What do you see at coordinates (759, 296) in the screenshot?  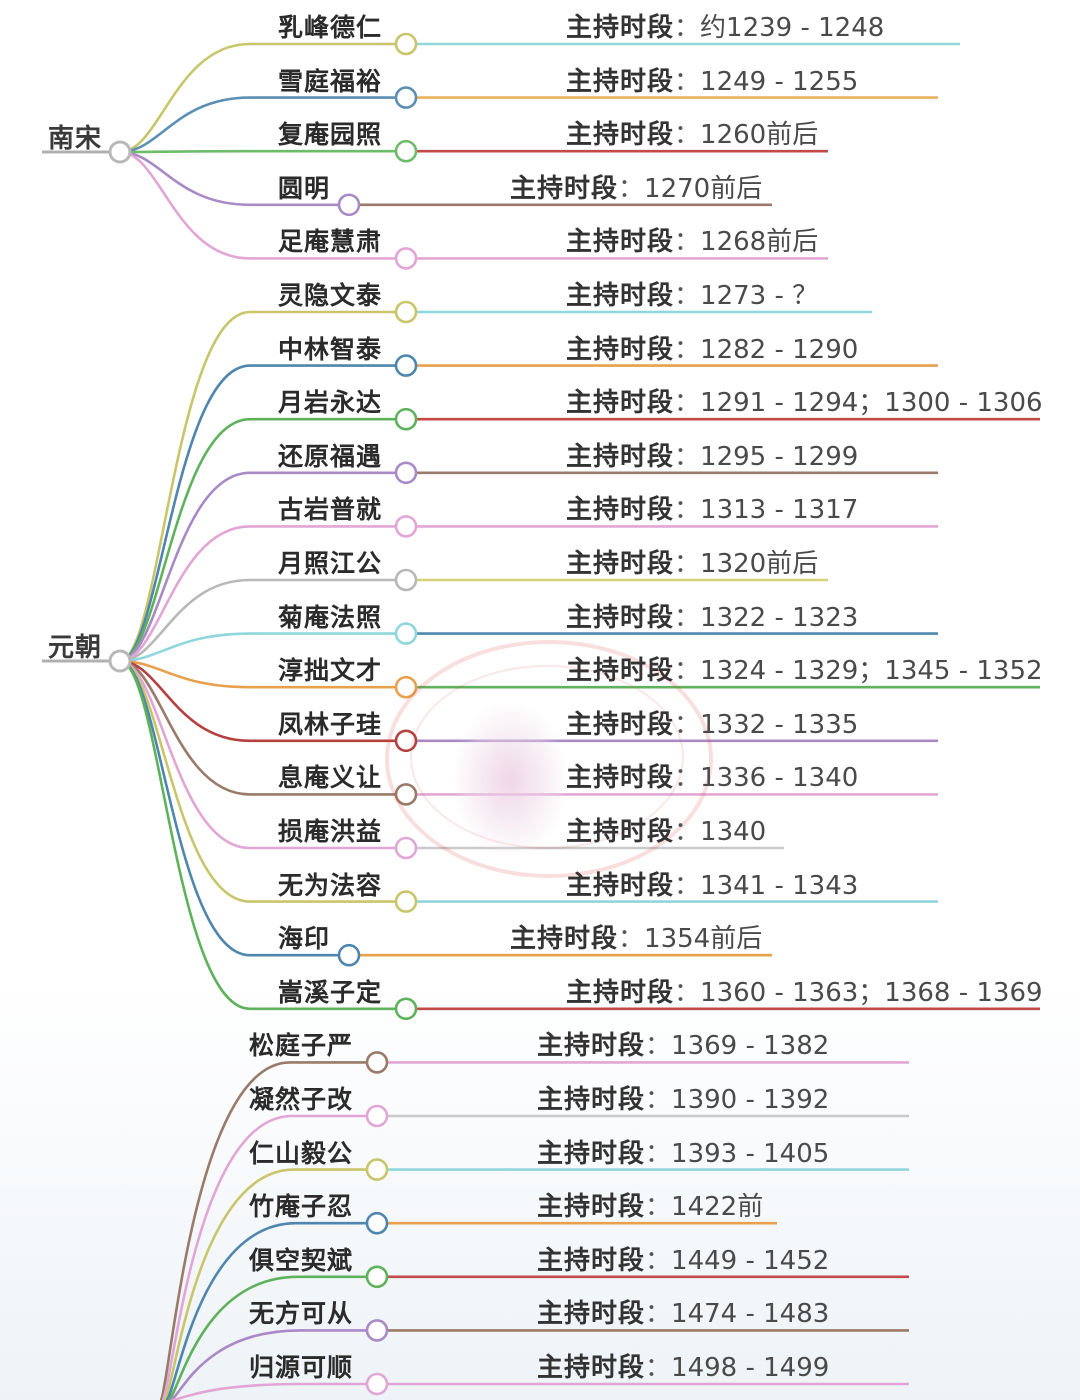 I see `tenure-value: 1273 - ？` at bounding box center [759, 296].